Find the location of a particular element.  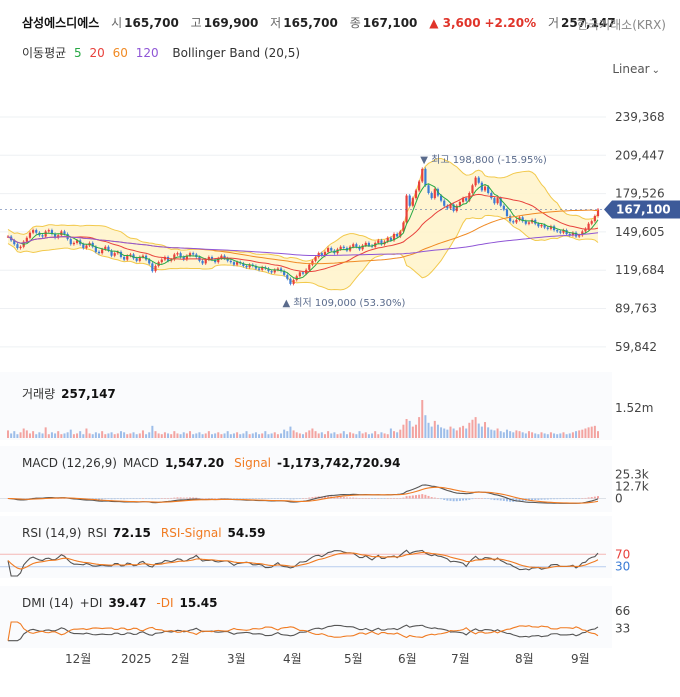

exchange-name: 한국거래소(KRX) is located at coordinates (621, 25).